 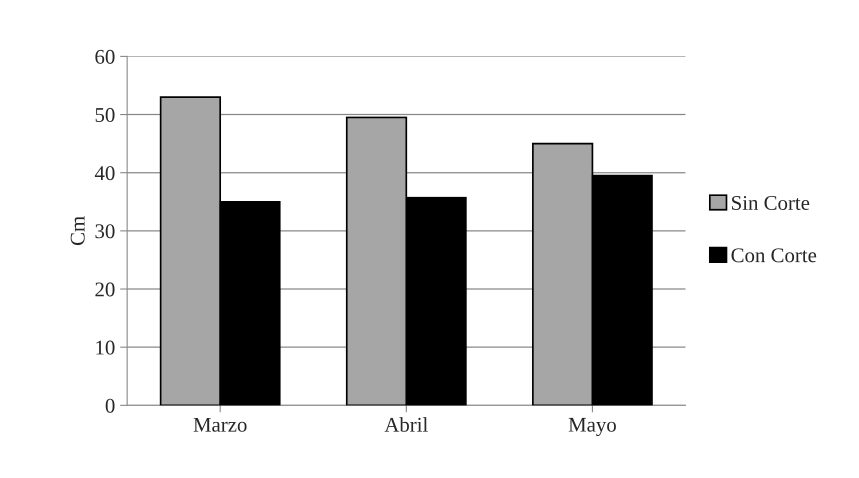 I want to click on y-axis-title: Cm, so click(x=77, y=231).